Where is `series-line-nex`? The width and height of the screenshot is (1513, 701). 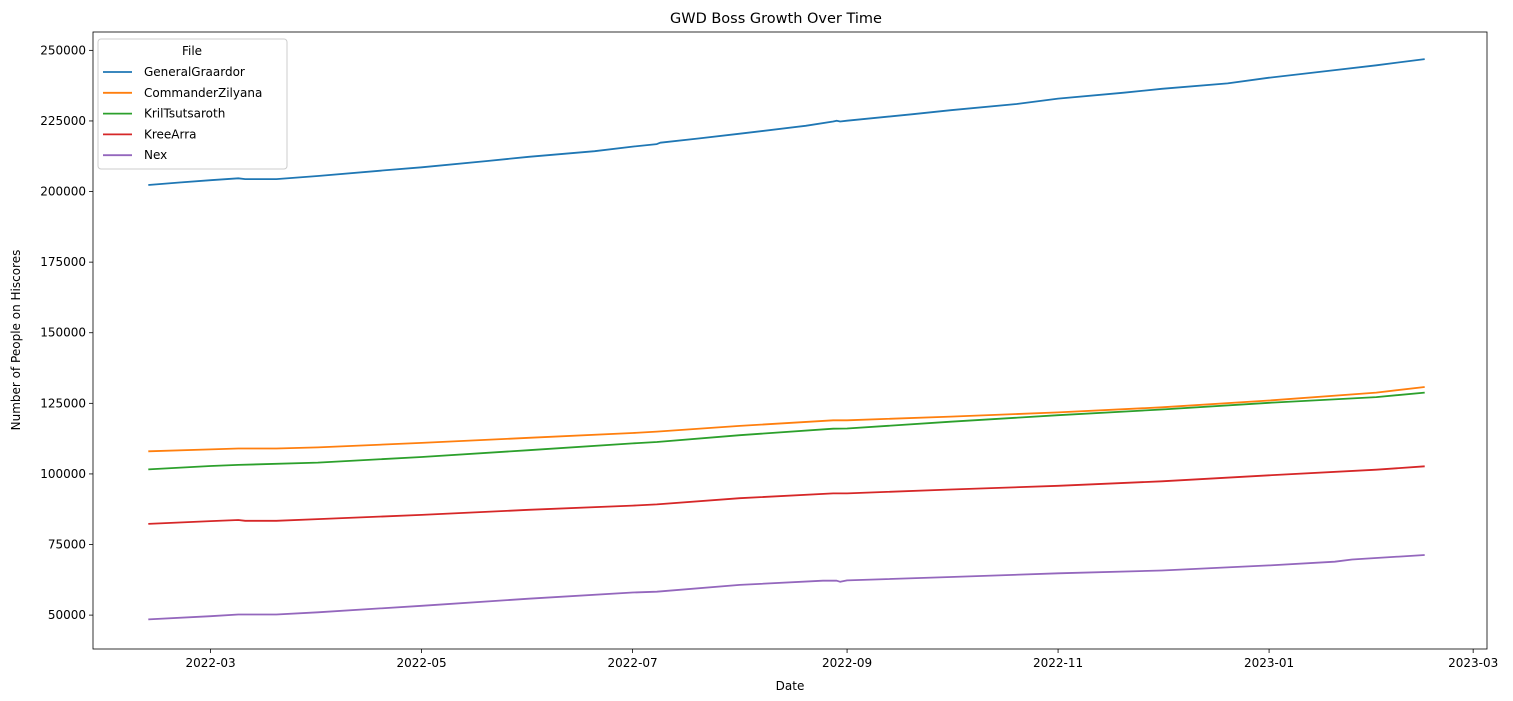 series-line-nex is located at coordinates (786, 587).